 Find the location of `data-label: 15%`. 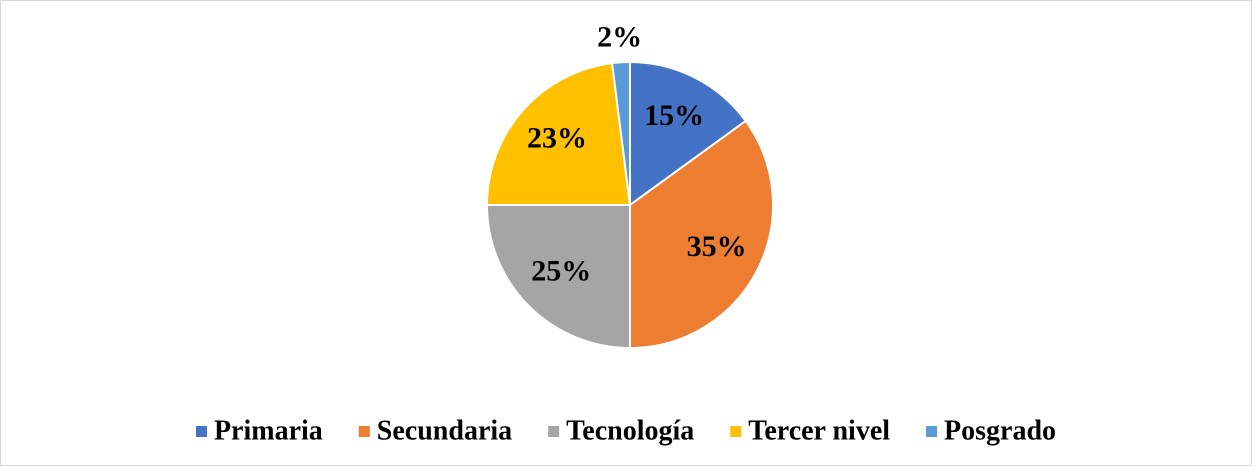

data-label: 15% is located at coordinates (674, 115).